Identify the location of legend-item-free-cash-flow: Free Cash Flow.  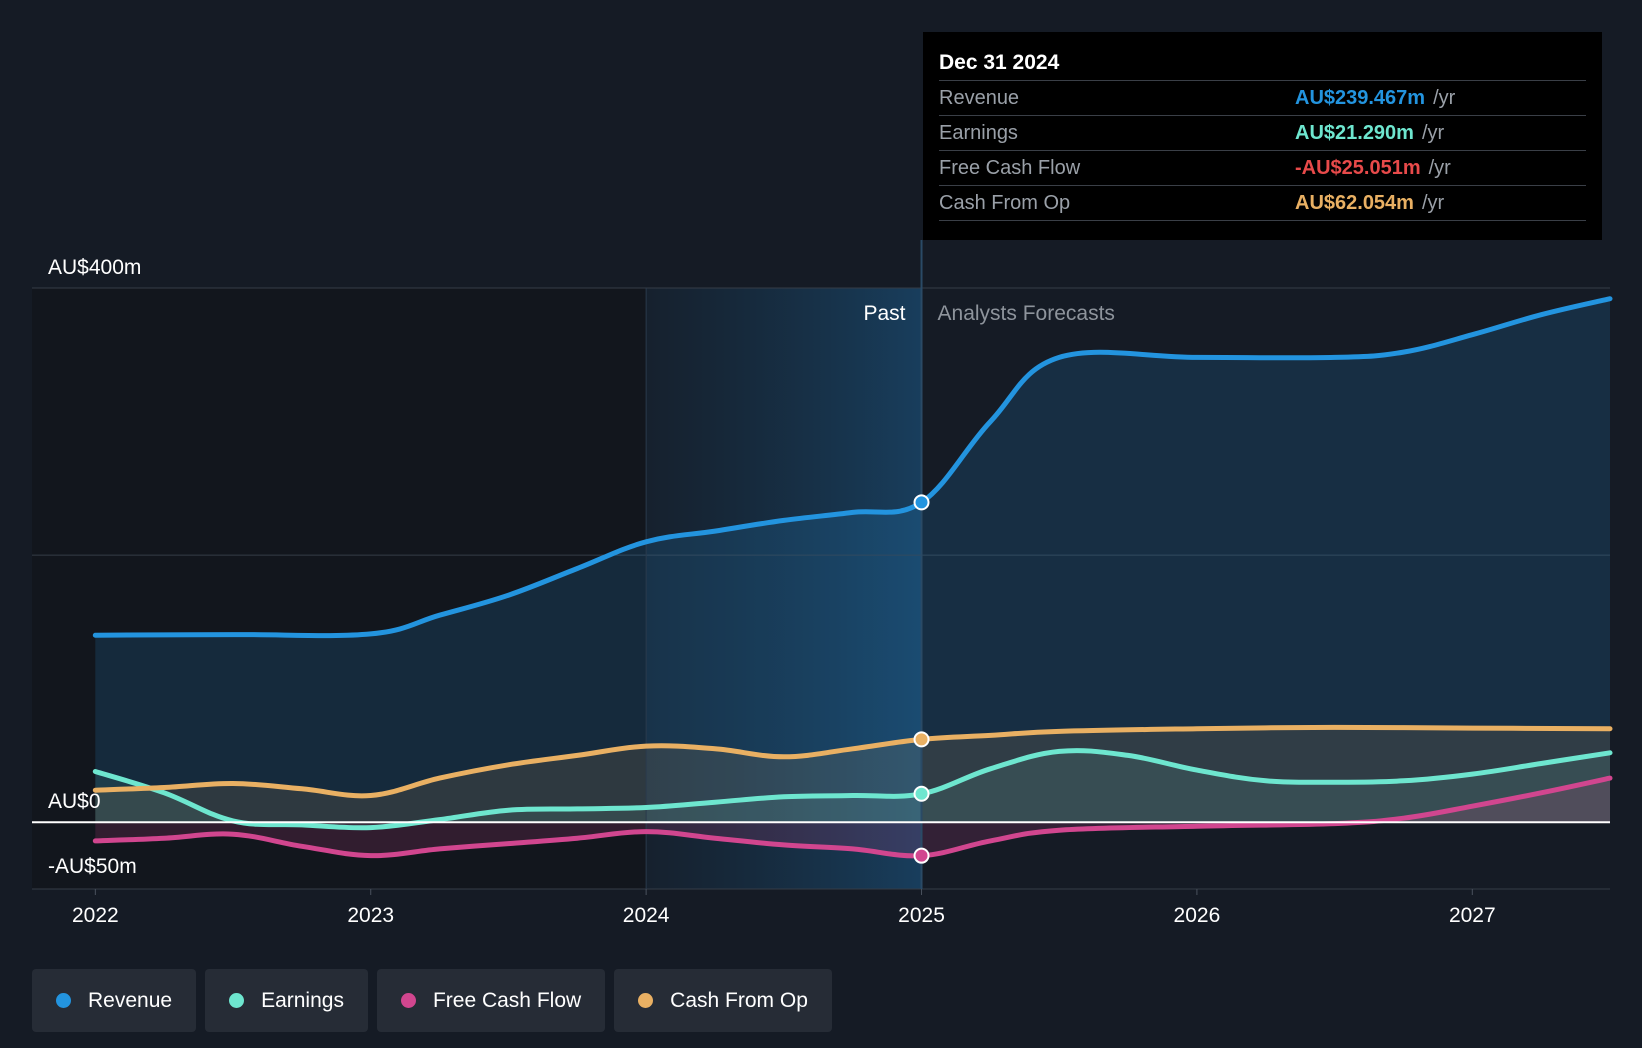
(491, 1000).